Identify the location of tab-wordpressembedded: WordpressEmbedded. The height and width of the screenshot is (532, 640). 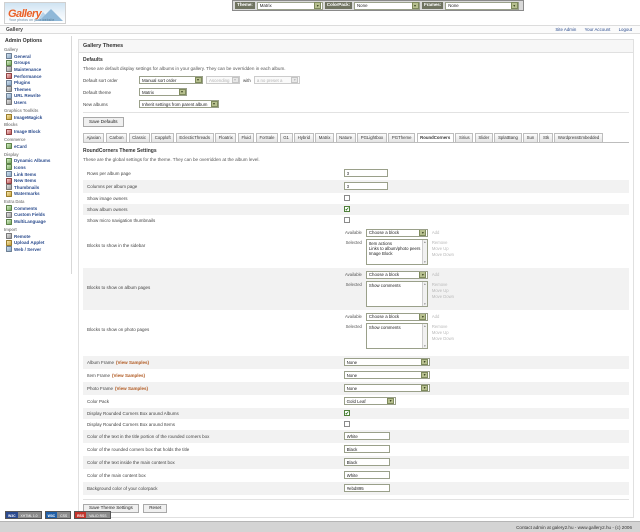
(578, 137).